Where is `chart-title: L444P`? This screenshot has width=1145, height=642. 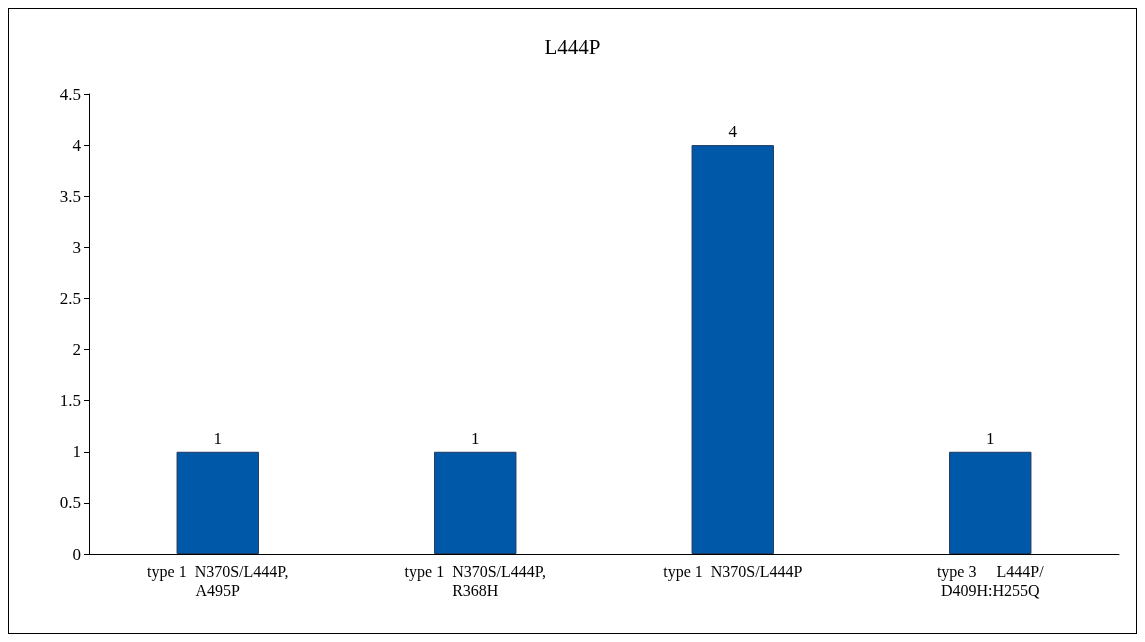
chart-title: L444P is located at coordinates (572, 46).